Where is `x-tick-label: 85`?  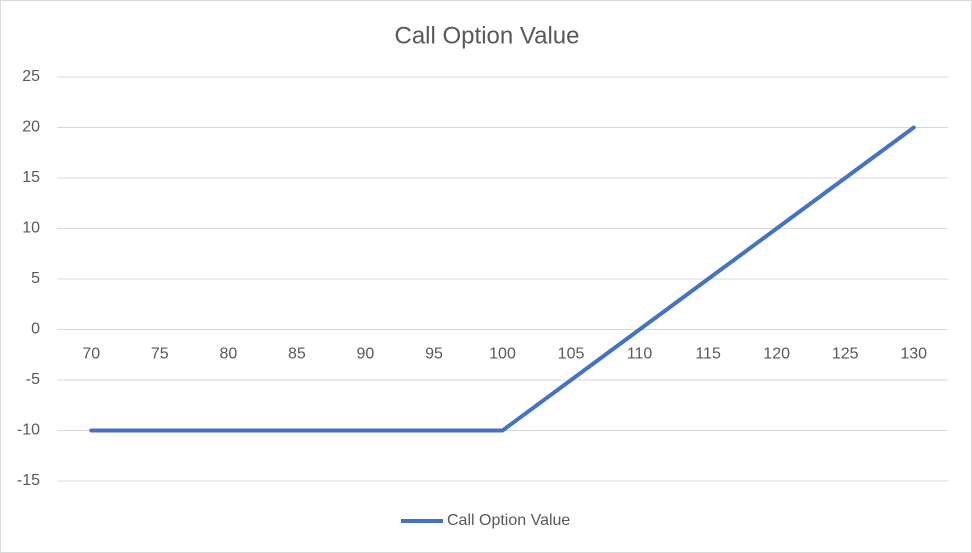 x-tick-label: 85 is located at coordinates (297, 354).